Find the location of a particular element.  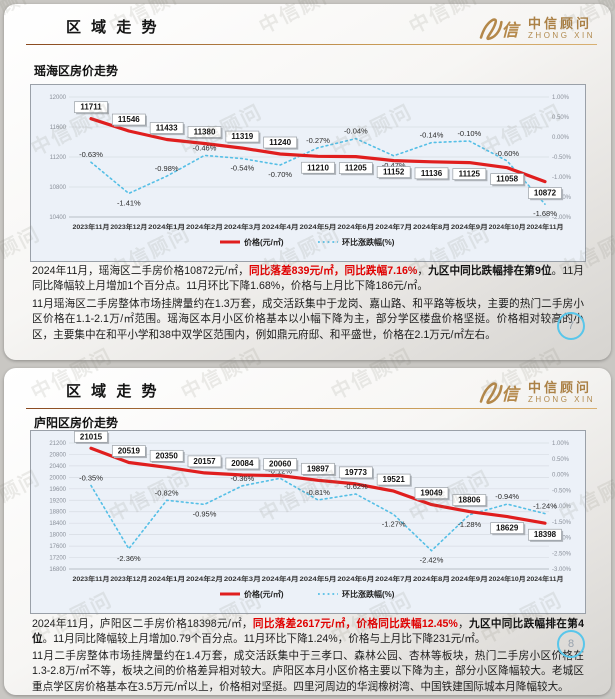

svg-text: 20400 is located at coordinates (57, 467).